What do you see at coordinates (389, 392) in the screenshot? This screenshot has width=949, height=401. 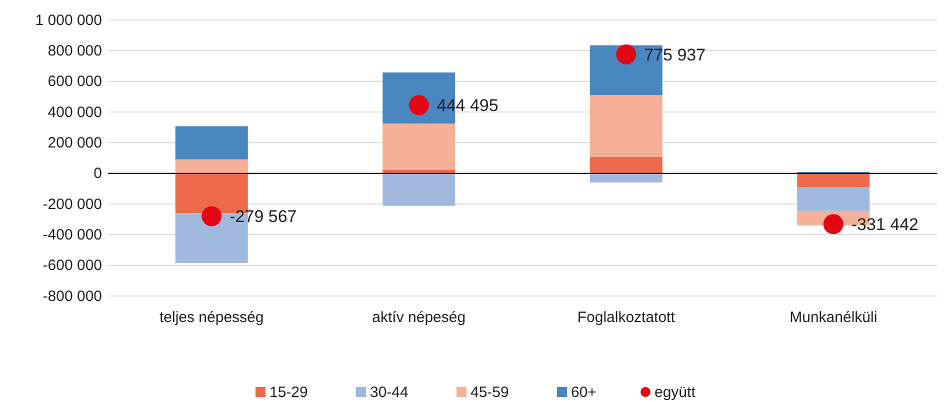 I see `legend-label: 30-44` at bounding box center [389, 392].